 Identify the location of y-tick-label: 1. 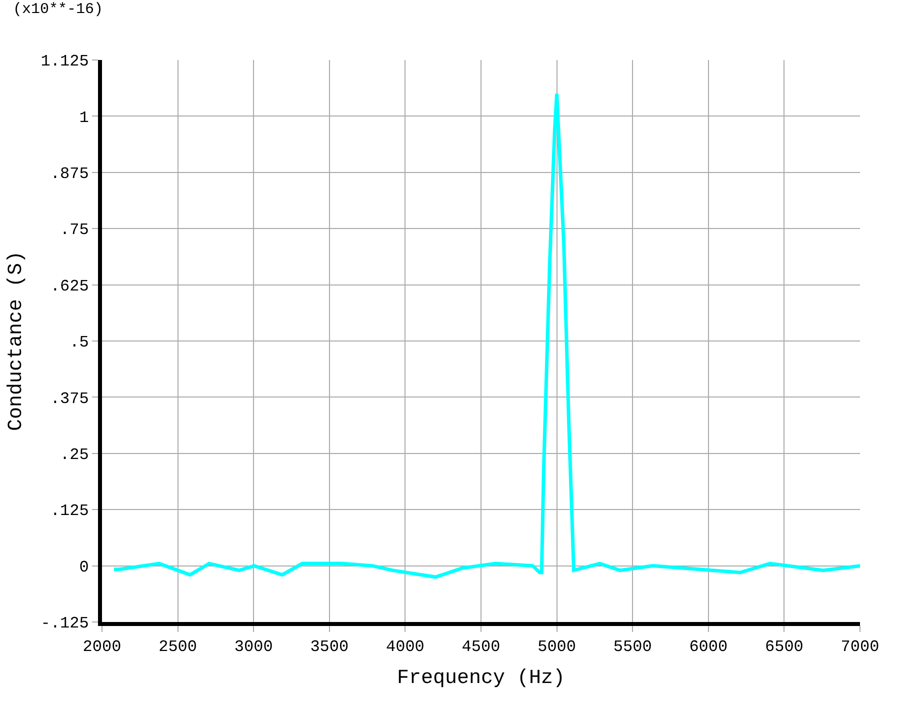
(84, 117).